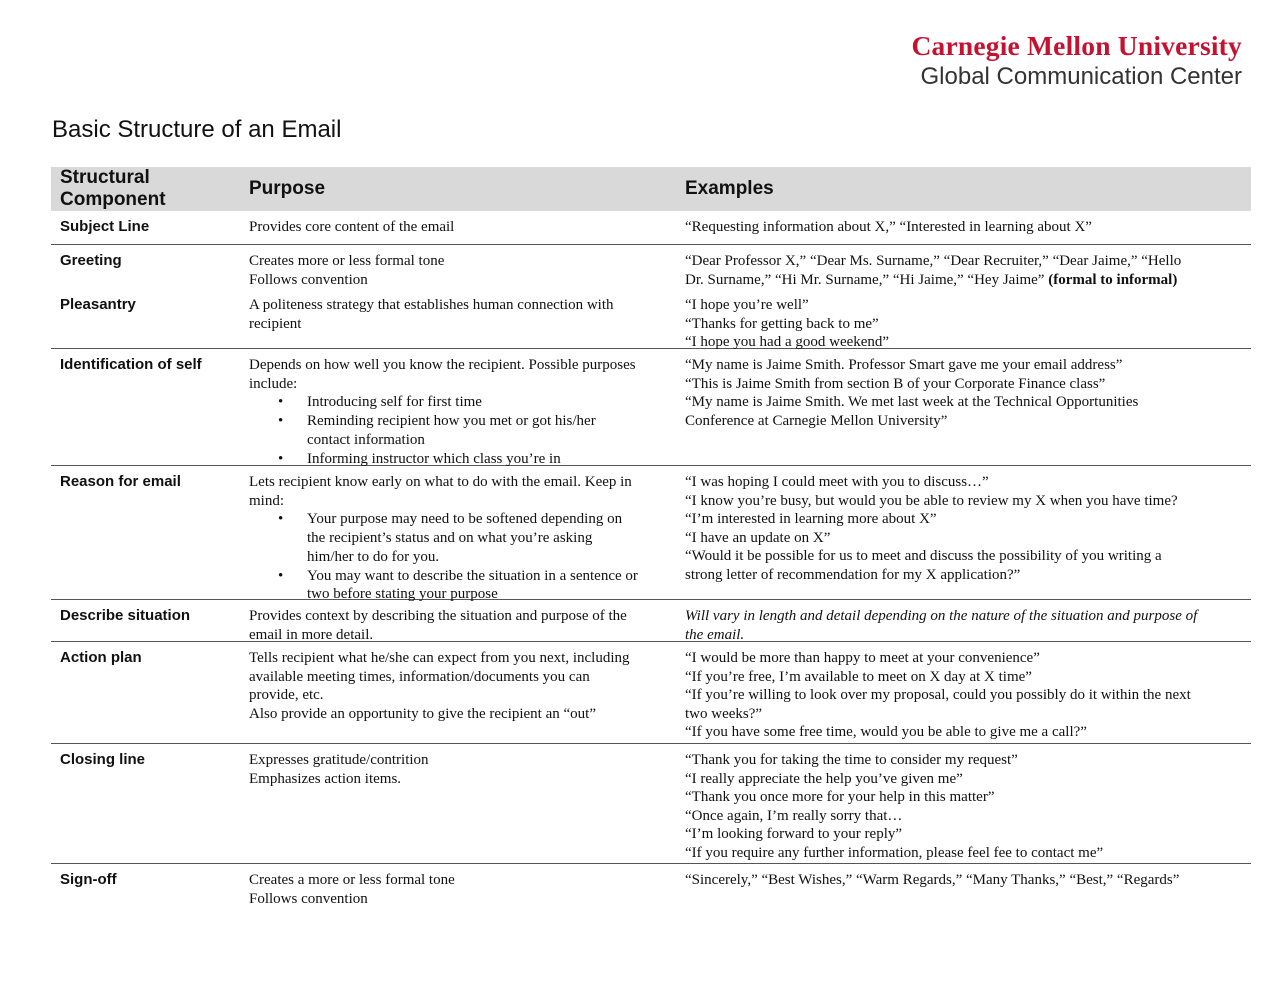 This screenshot has height=989, width=1280. What do you see at coordinates (286, 695) in the screenshot?
I see `text-line: provide, etc.` at bounding box center [286, 695].